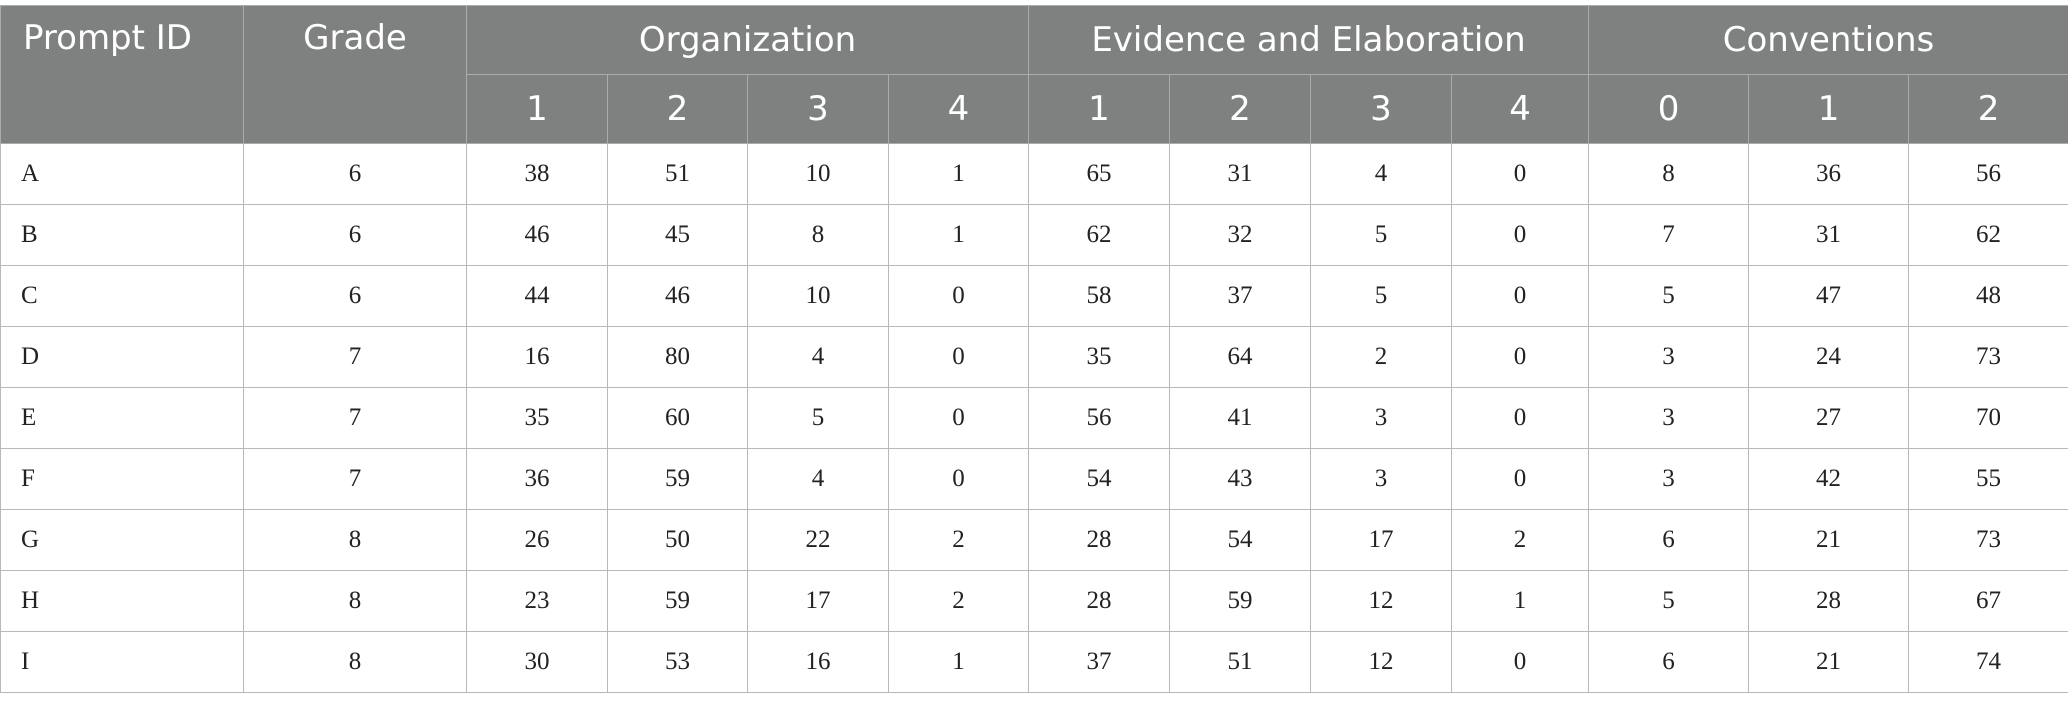 This screenshot has height=712, width=2068. I want to click on cell-organization: 17, so click(818, 601).